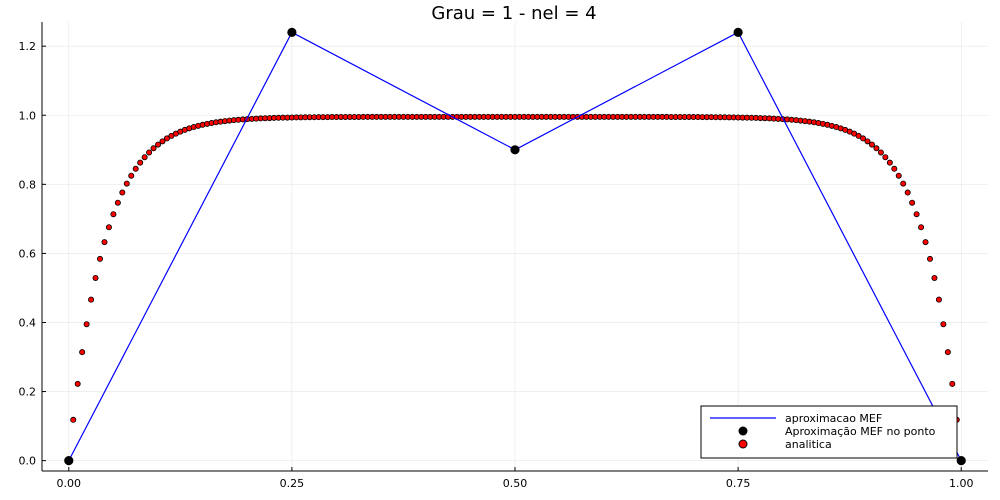 This screenshot has height=500, width=1000. Describe the element at coordinates (28, 253) in the screenshot. I see `y-tick-label: 0.6` at that location.